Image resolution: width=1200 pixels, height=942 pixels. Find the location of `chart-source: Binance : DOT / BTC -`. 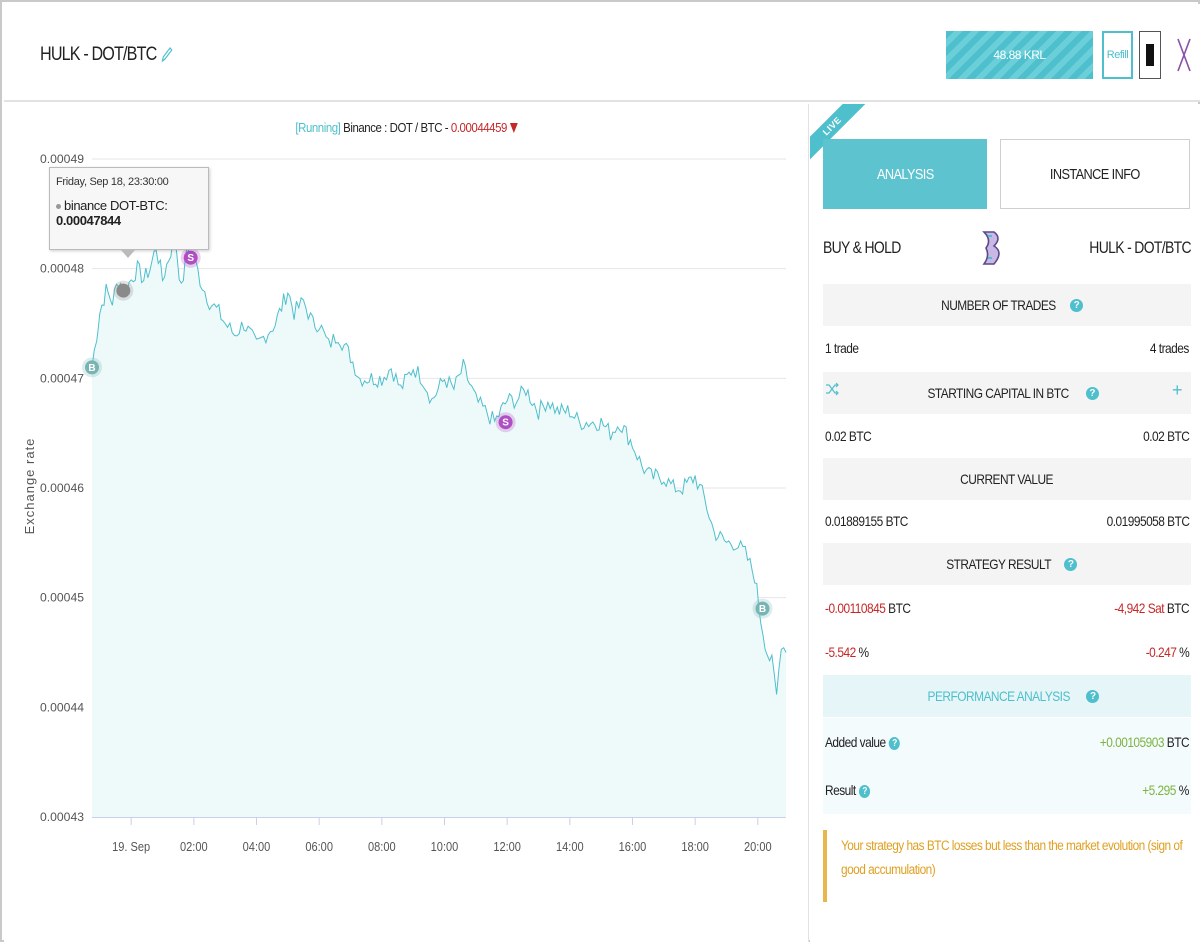

chart-source: Binance : DOT / BTC - is located at coordinates (397, 127).